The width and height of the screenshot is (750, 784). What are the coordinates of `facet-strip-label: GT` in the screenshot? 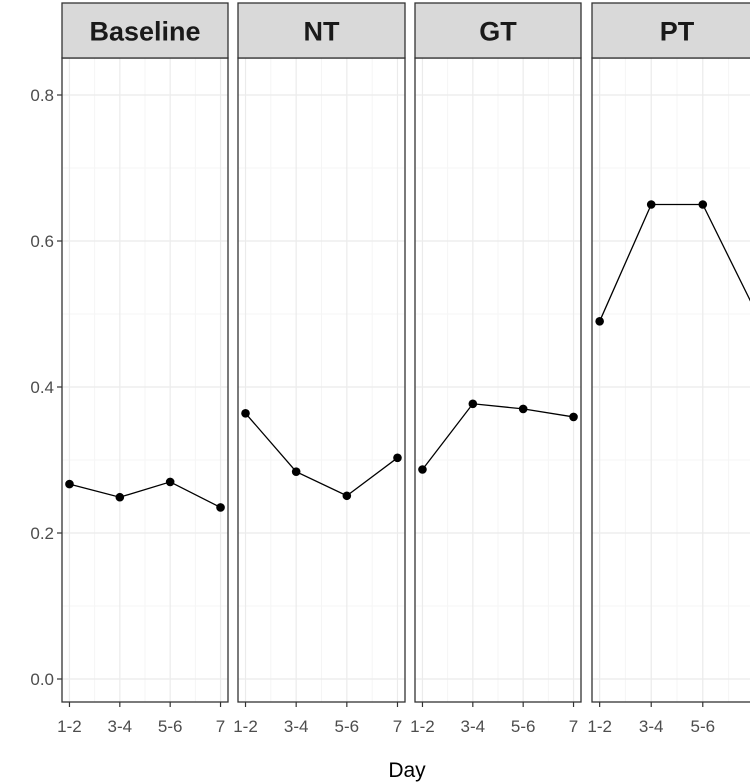 It's located at (498, 32).